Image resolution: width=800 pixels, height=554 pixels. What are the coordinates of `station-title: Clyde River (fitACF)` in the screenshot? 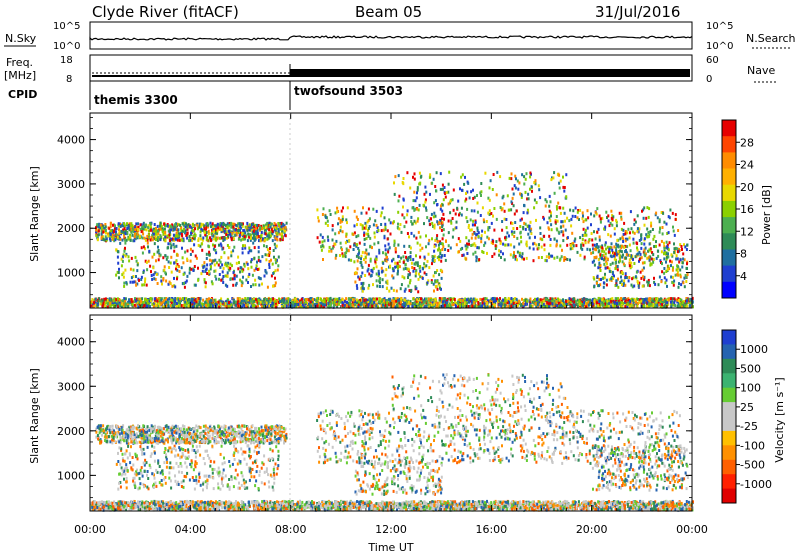 It's located at (165, 12).